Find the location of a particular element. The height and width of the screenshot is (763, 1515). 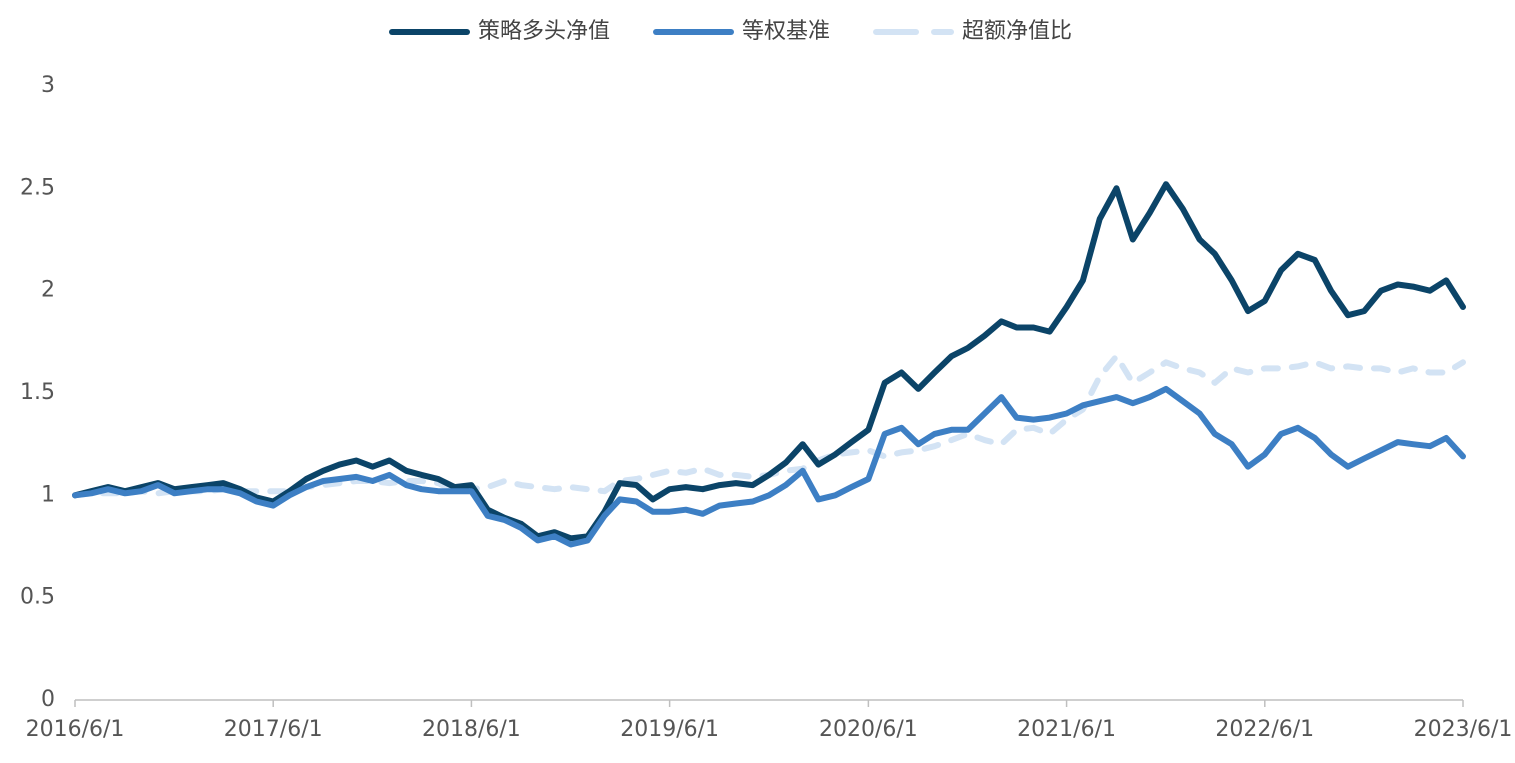

x-tick-label: 2018/6/1 is located at coordinates (471, 729).